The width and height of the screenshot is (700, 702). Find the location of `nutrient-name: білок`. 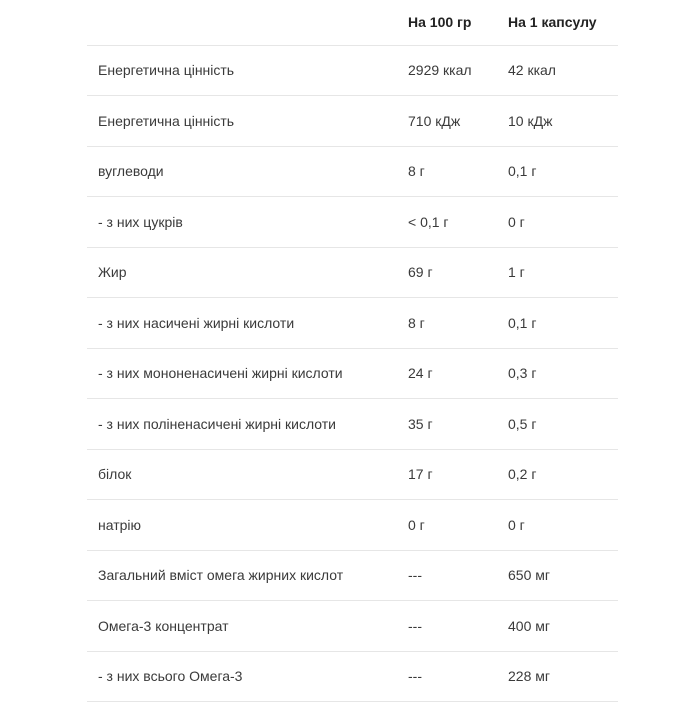

nutrient-name: білок is located at coordinates (247, 474).